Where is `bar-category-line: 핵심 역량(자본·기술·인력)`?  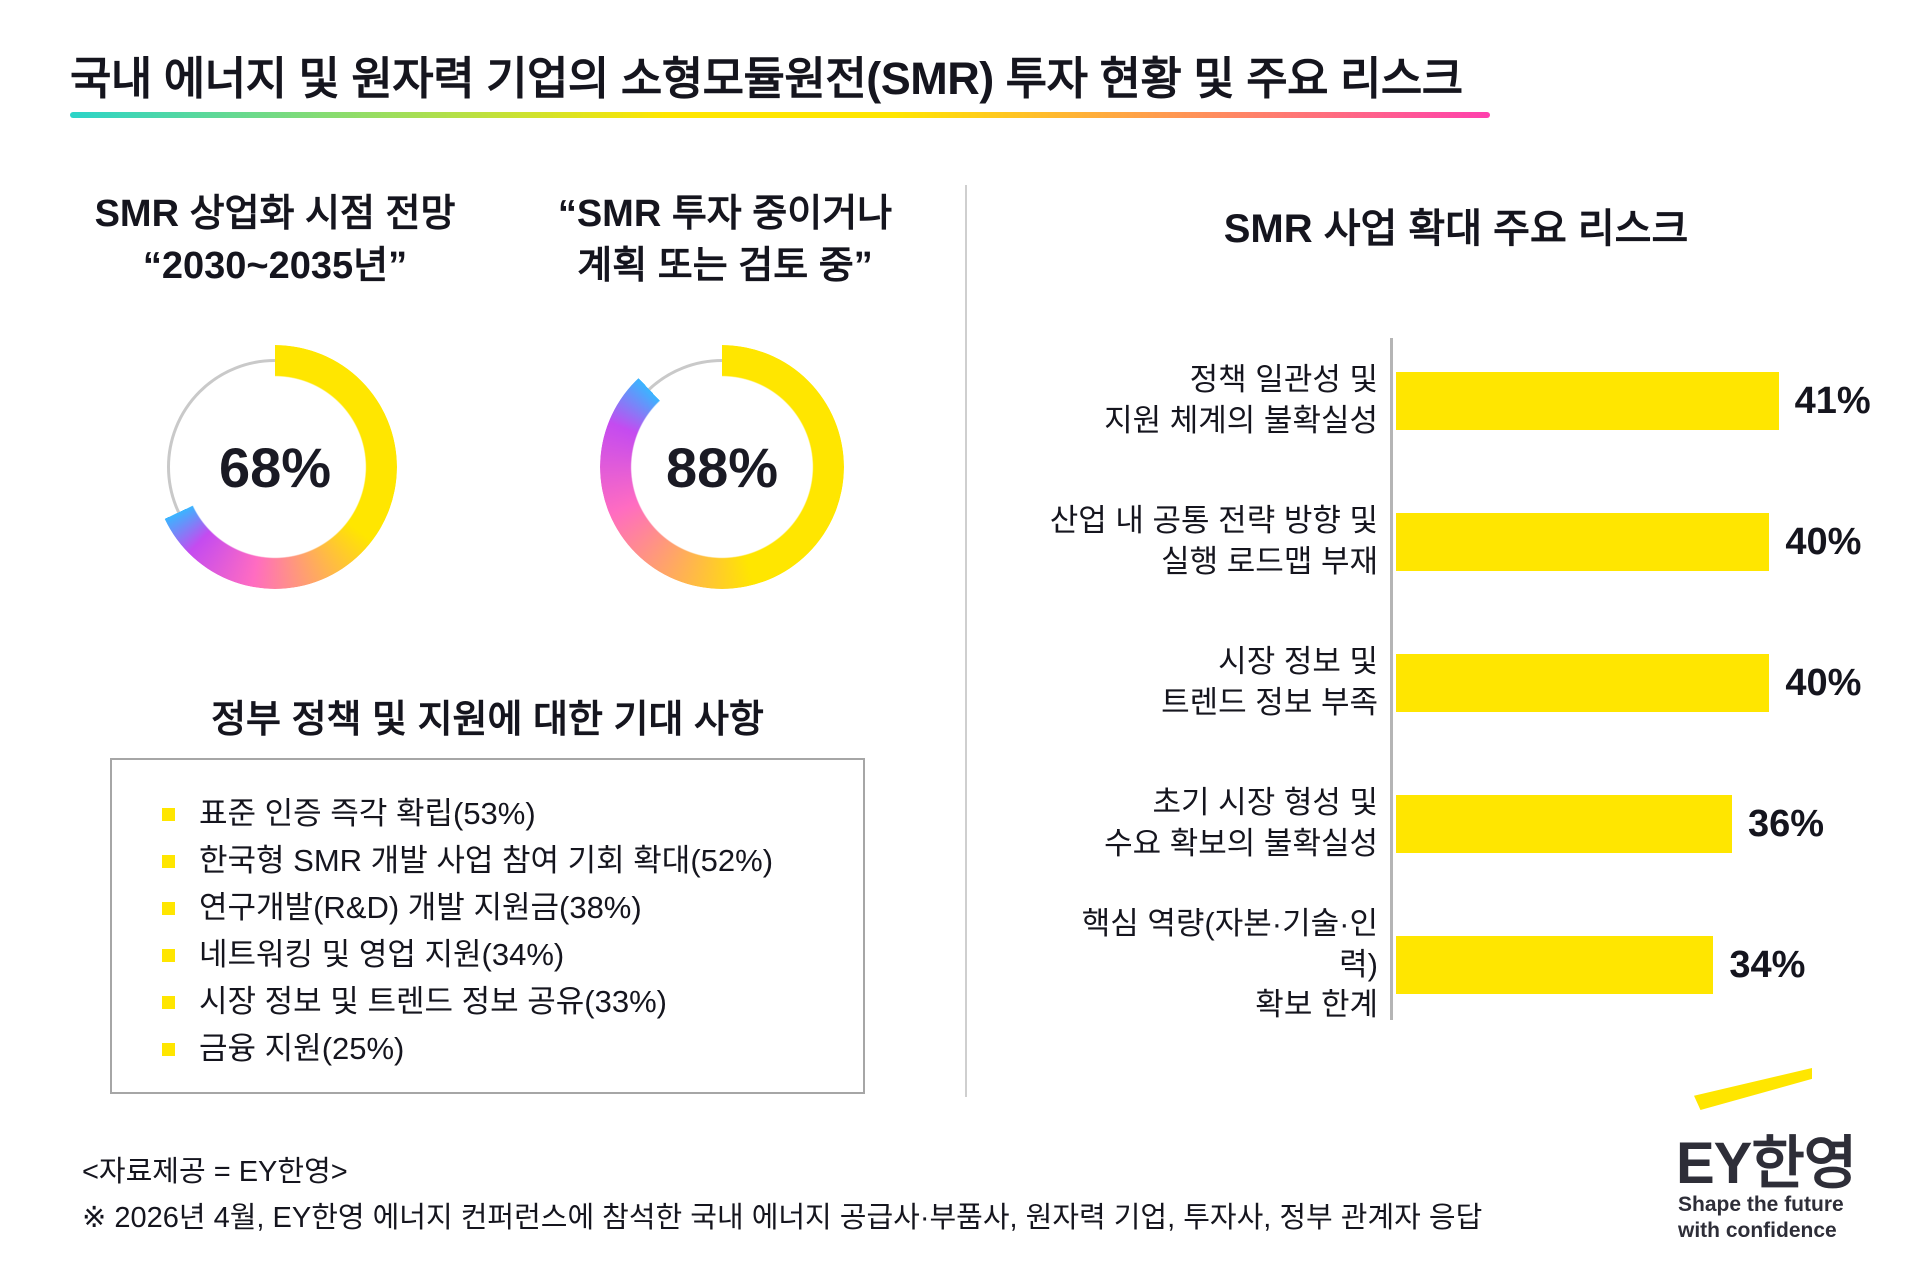
bar-category-line: 핵심 역량(자본·기술·인력) is located at coordinates (1229, 943).